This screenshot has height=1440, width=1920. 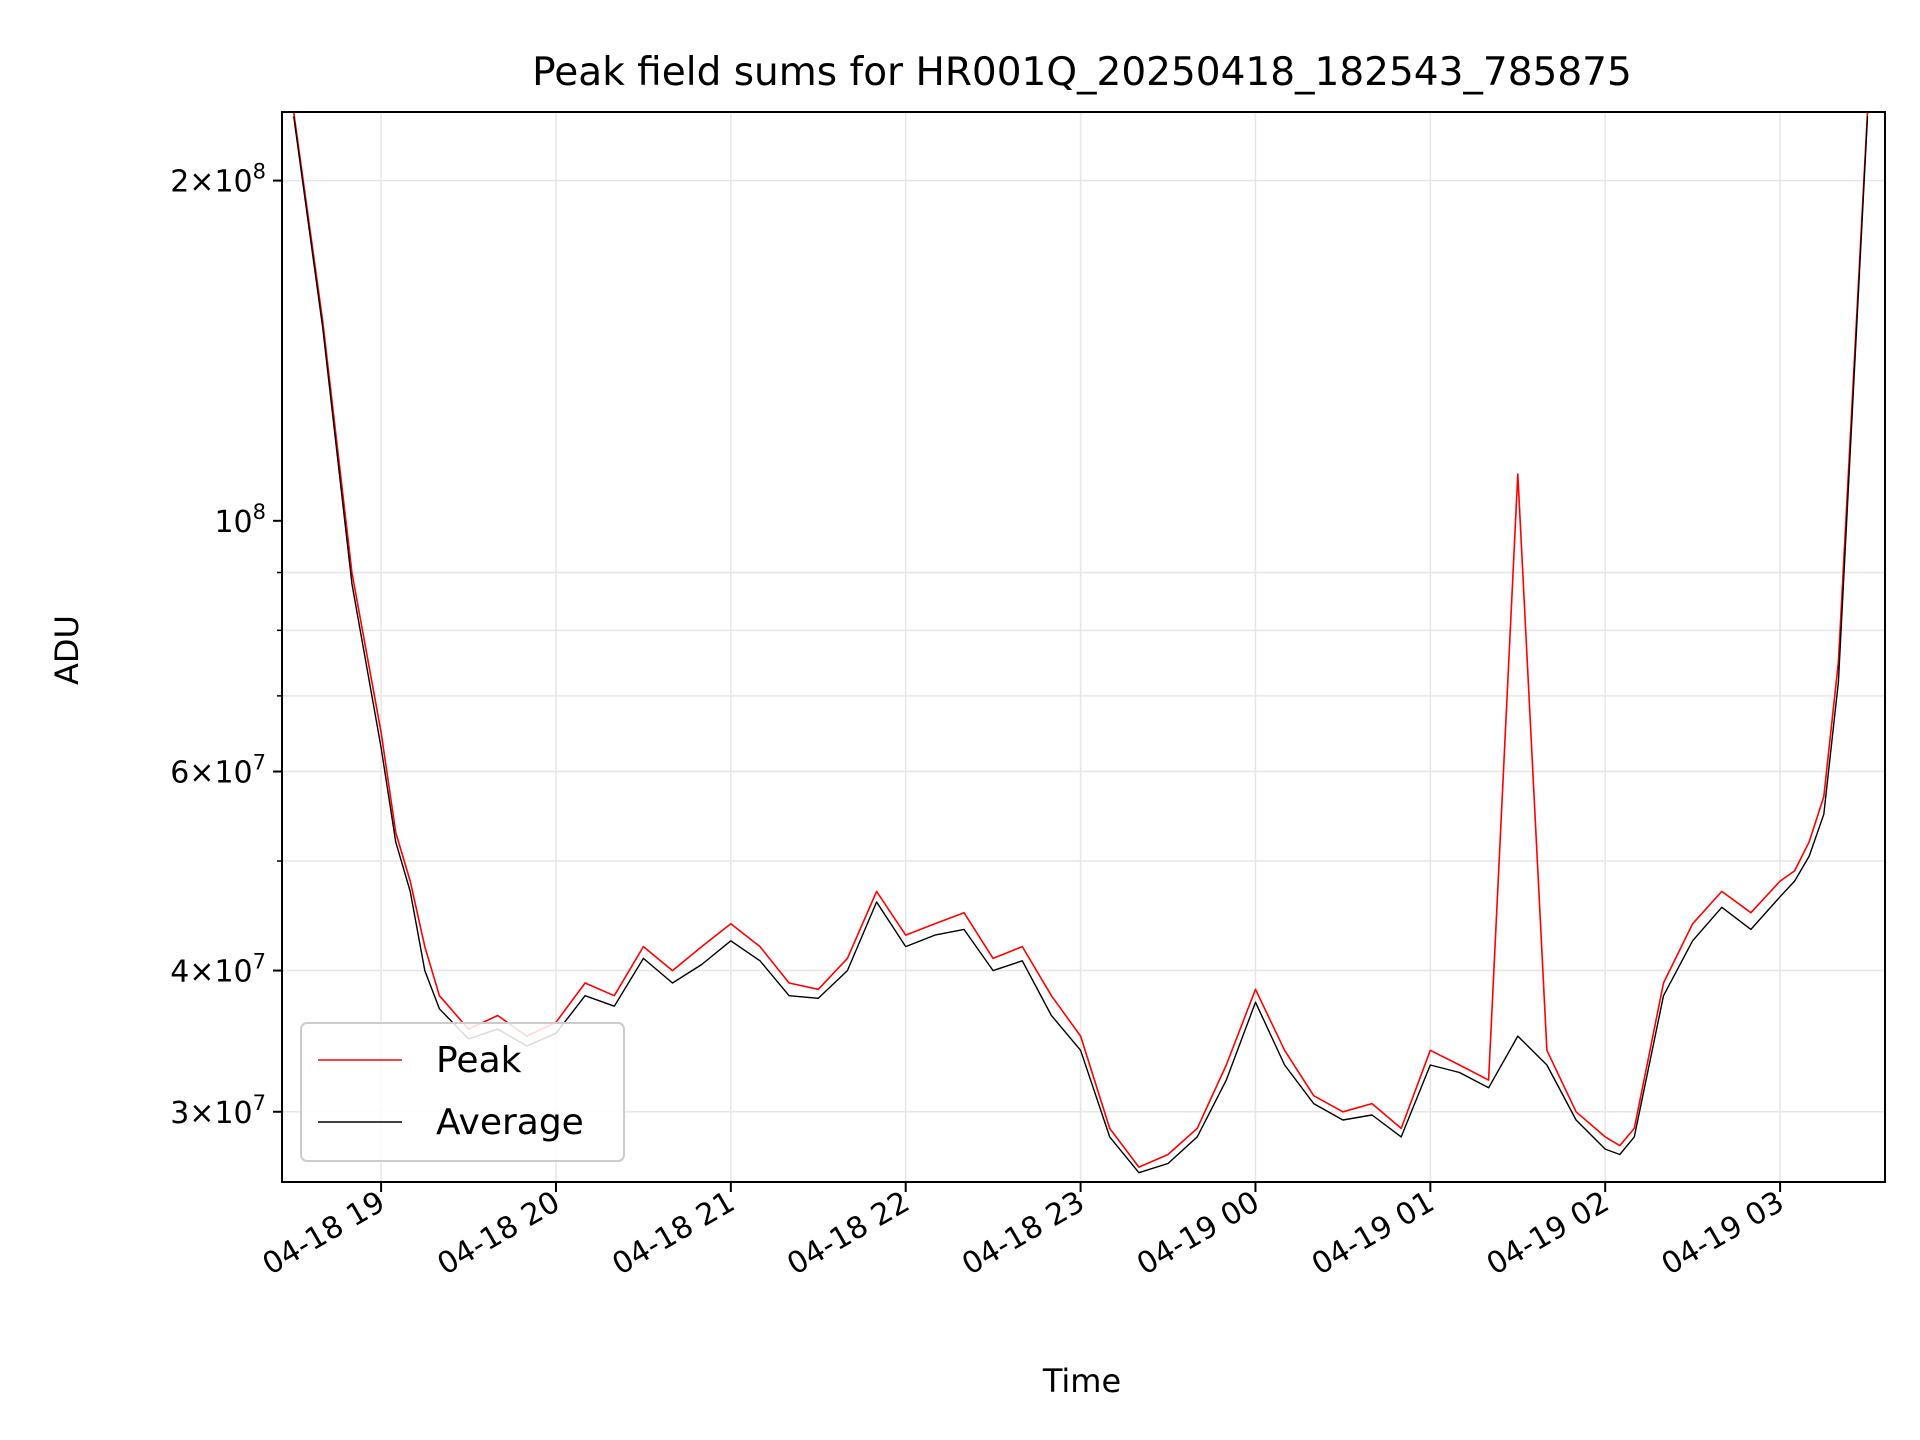 I want to click on y-tick-label: 6×107, so click(x=218, y=771).